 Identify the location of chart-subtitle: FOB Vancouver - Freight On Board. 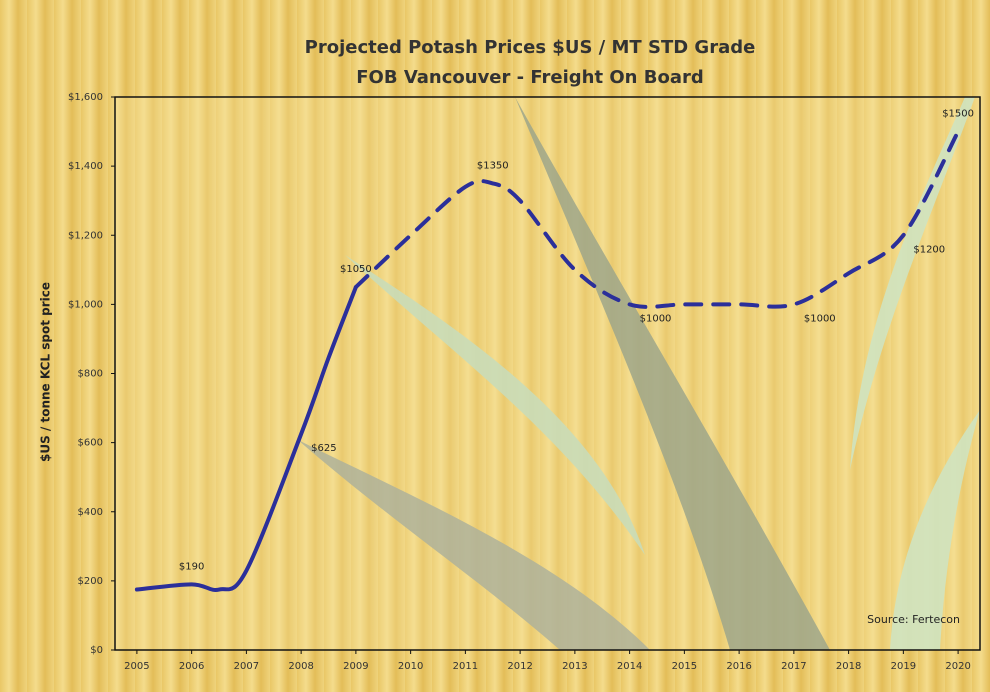
(530, 77).